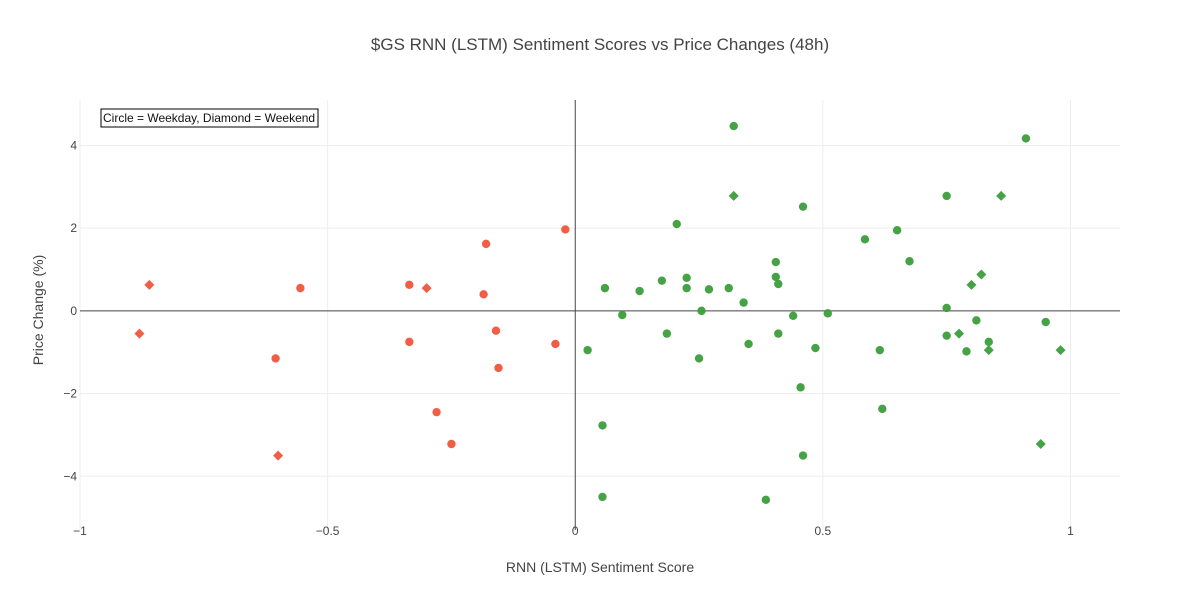 The height and width of the screenshot is (600, 1200). What do you see at coordinates (73, 228) in the screenshot?
I see `y-tick-label: 2` at bounding box center [73, 228].